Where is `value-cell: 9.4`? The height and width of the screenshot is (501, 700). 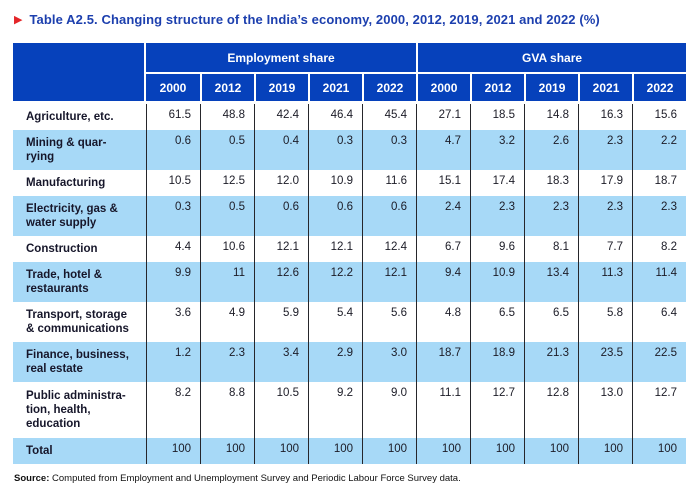 value-cell: 9.4 is located at coordinates (443, 282).